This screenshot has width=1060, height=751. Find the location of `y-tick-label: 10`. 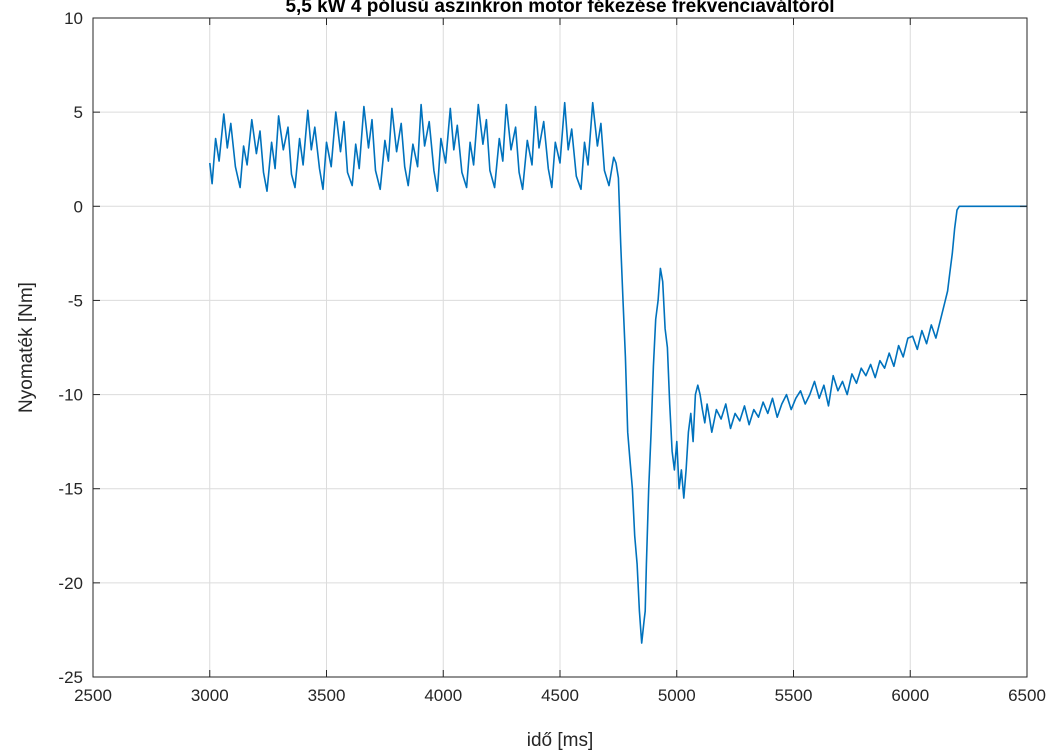

y-tick-label: 10 is located at coordinates (73, 18).